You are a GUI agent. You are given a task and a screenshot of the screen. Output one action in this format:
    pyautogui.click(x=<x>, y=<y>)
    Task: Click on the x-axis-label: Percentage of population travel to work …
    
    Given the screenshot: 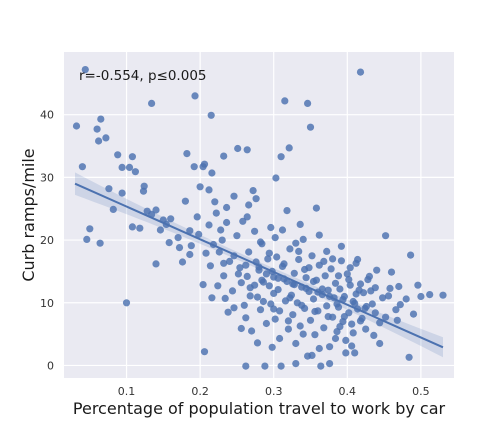 What is the action you would take?
    pyautogui.click(x=259, y=408)
    